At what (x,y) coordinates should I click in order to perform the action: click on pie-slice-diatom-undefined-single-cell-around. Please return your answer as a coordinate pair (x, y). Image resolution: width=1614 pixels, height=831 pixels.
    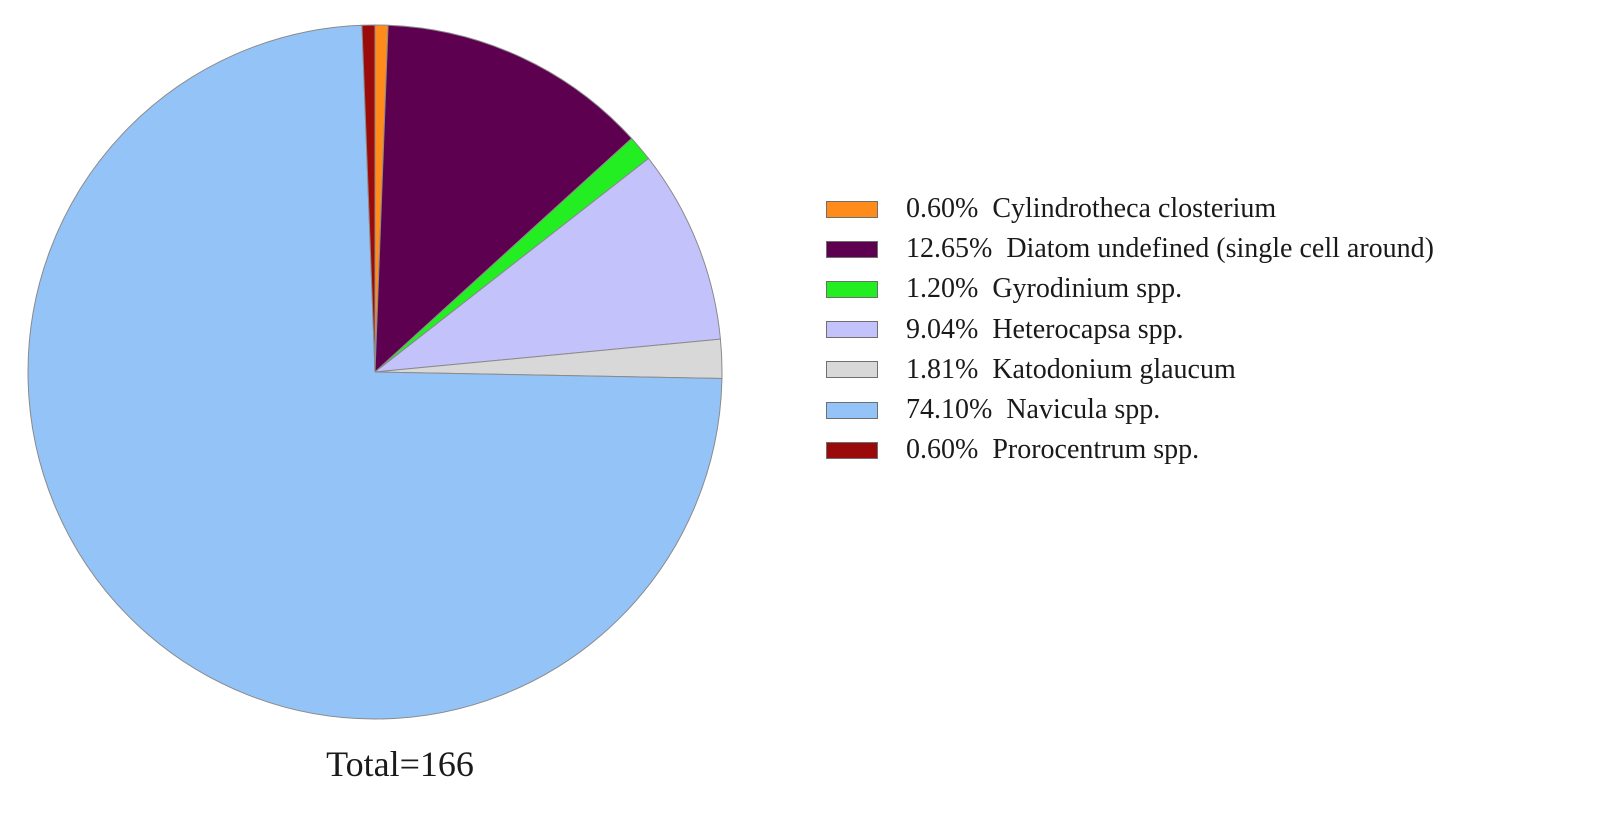
    Looking at the image, I should click on (503, 198).